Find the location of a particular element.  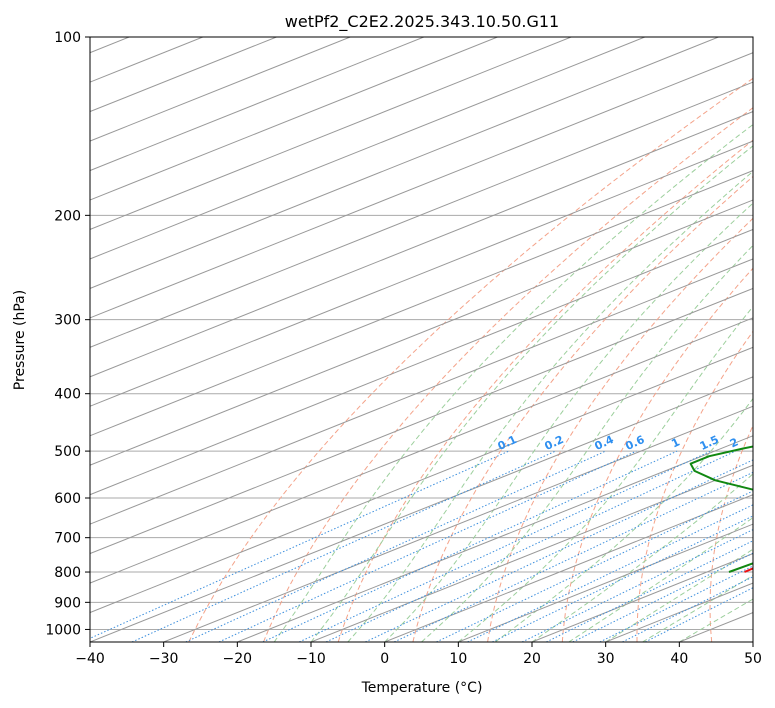

y-axis-label: Pressure (hPa) is located at coordinates (20, 340).